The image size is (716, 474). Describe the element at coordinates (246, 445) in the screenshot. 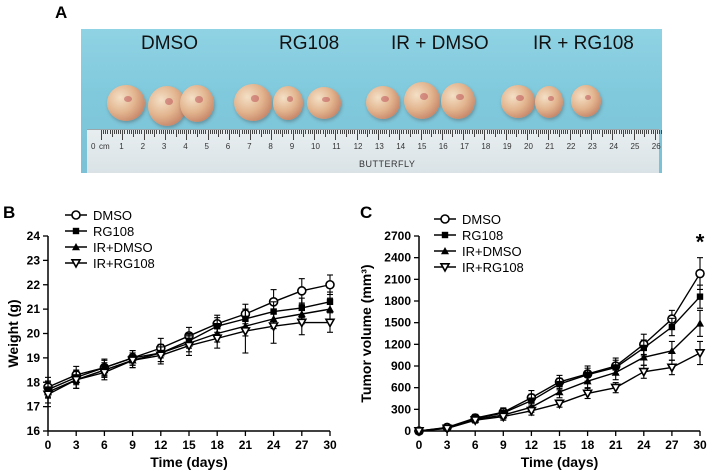

I see `x-tick-label: 21` at that location.